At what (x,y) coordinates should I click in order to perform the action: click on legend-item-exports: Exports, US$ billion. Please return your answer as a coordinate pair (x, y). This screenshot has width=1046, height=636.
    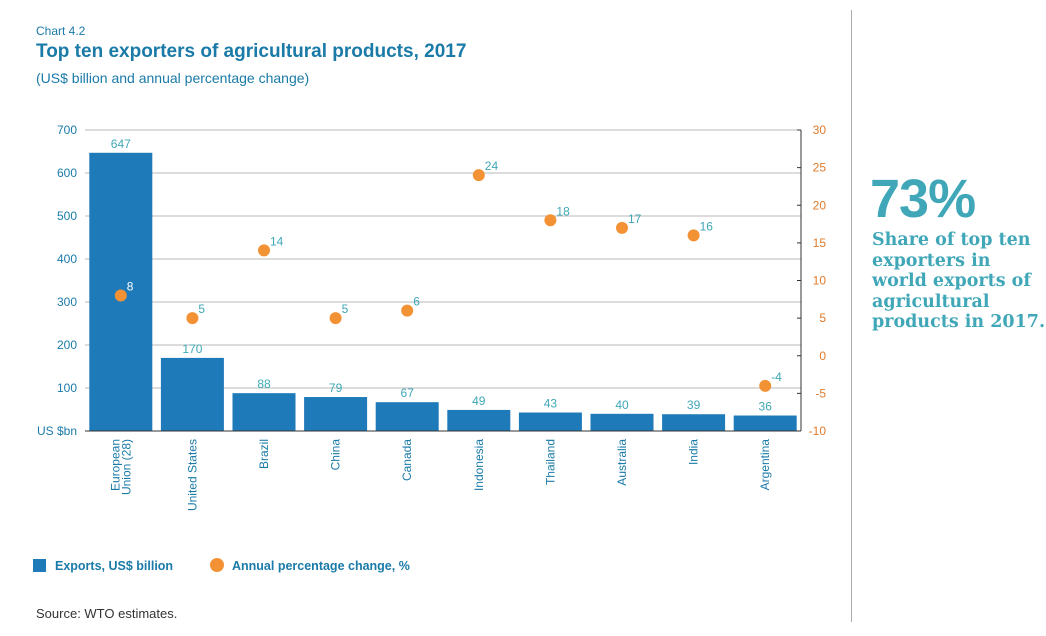
    Looking at the image, I should click on (123, 567).